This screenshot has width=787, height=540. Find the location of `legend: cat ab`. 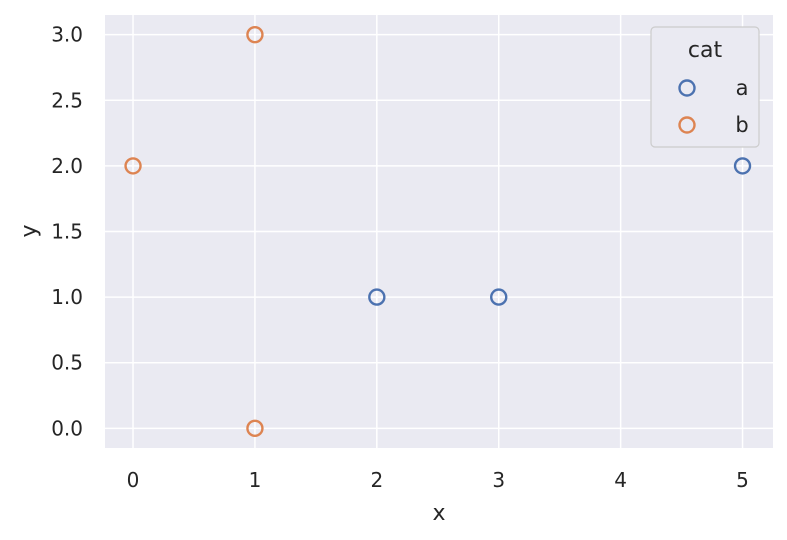

legend: cat ab is located at coordinates (705, 87).